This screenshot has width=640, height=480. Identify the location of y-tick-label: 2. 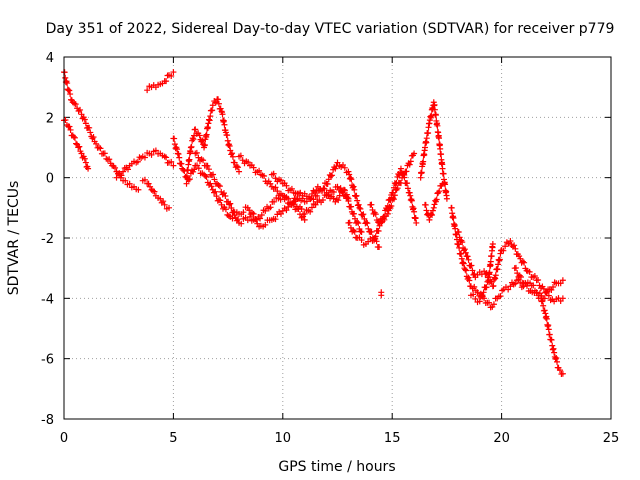
(50, 118).